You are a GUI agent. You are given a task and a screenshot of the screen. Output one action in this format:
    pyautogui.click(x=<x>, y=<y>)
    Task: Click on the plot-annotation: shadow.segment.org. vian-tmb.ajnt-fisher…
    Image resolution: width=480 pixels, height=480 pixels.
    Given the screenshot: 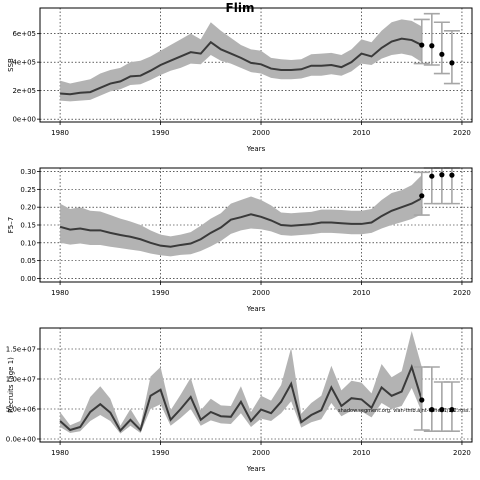 What is the action you would take?
    pyautogui.click(x=404, y=411)
    